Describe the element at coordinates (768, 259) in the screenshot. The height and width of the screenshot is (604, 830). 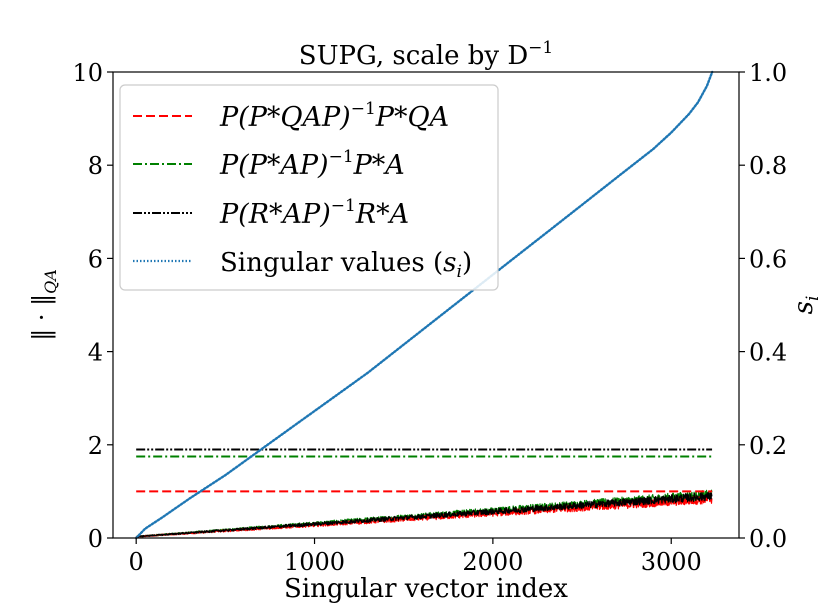
I see `y-tick-label-right: 0.6` at that location.